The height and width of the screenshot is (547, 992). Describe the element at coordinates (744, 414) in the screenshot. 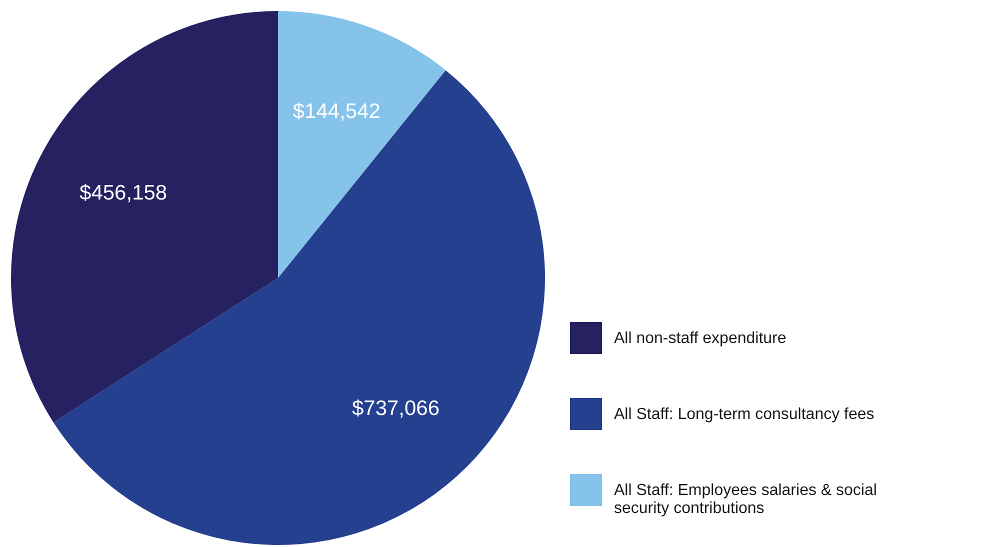

I see `legend-label: All Staff: Long-term consultancy fees` at that location.